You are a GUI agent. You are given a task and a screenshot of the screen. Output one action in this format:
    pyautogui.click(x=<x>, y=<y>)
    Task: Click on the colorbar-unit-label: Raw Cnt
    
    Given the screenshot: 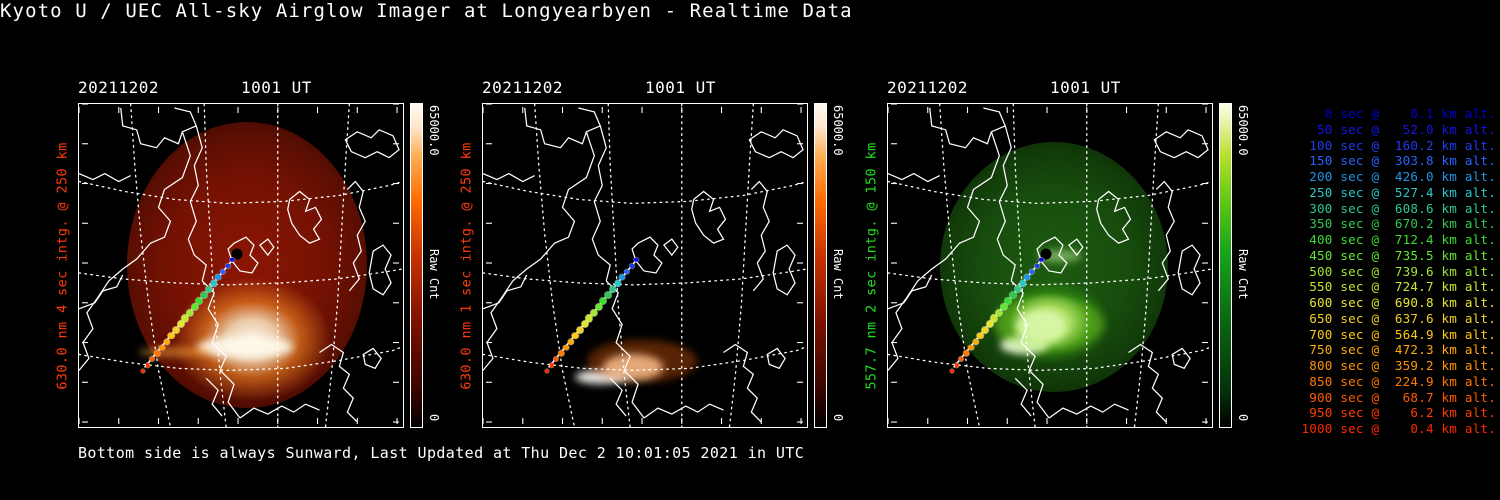 What is the action you would take?
    pyautogui.click(x=1243, y=274)
    